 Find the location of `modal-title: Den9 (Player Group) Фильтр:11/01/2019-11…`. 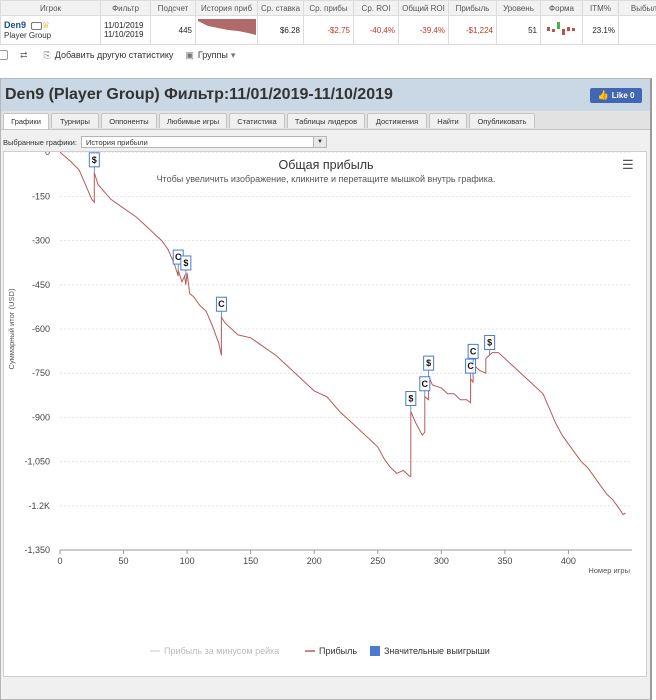

modal-title: Den9 (Player Group) Фильтр:11/01/2019-11… is located at coordinates (199, 94).